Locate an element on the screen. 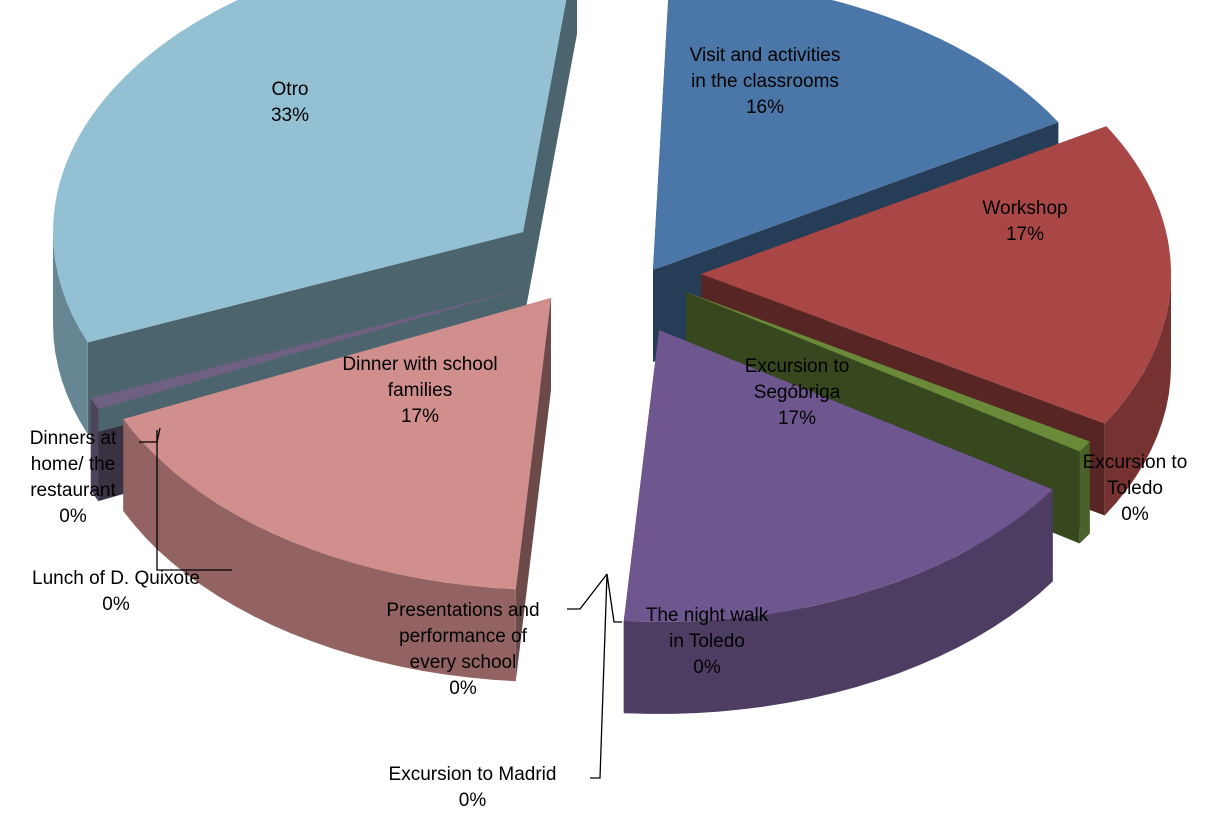 This screenshot has width=1208, height=820. label-lunch-line1: Lunch of D. Quixote is located at coordinates (116, 579).